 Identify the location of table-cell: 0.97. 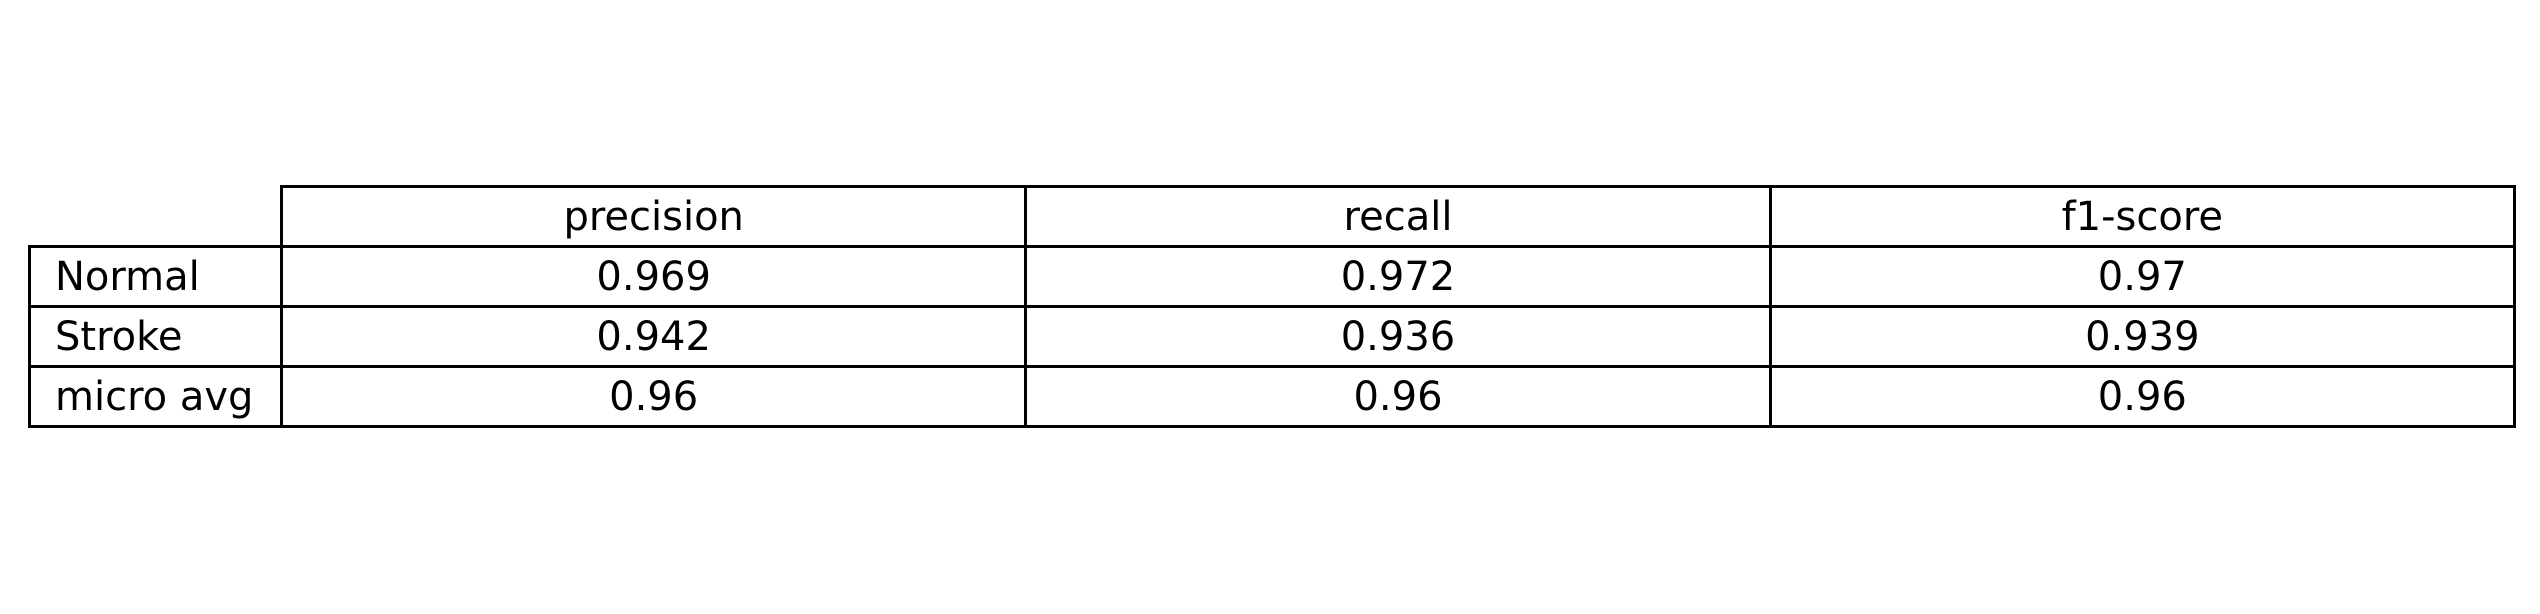
(2142, 276).